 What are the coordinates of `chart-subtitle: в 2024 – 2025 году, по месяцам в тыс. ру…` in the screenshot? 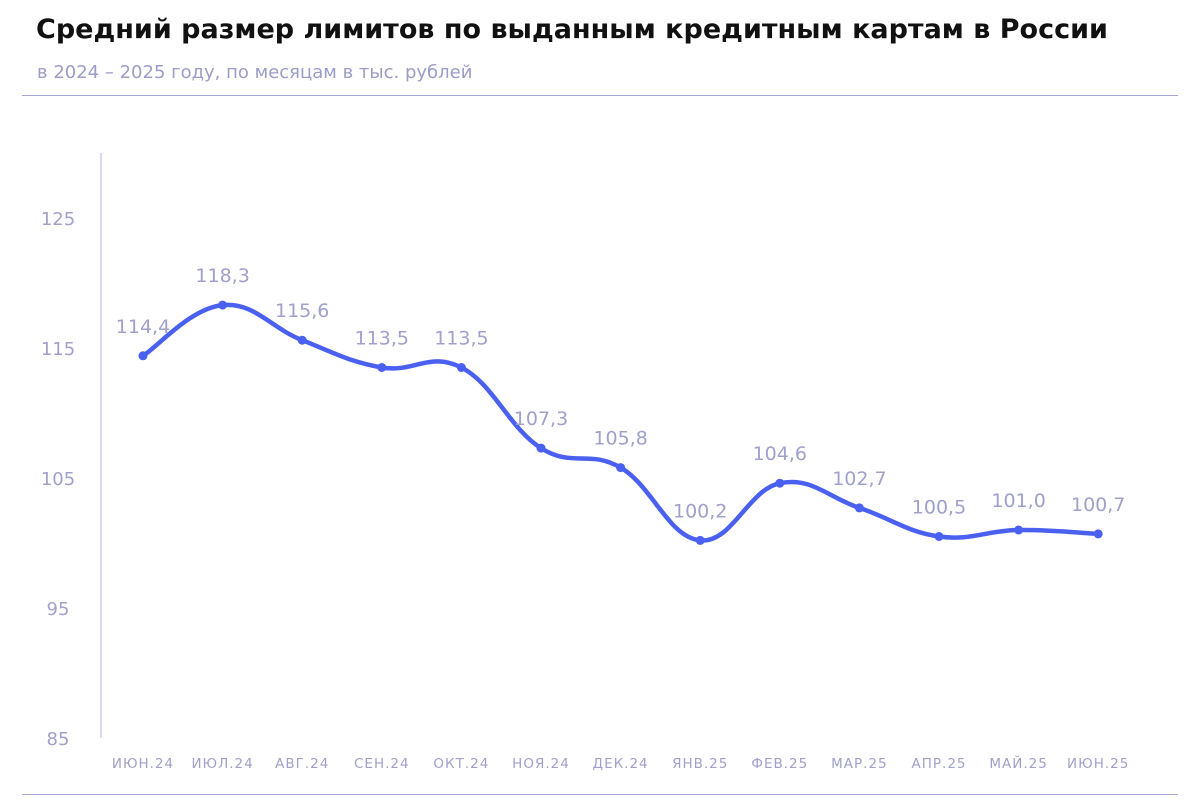 It's located at (255, 72).